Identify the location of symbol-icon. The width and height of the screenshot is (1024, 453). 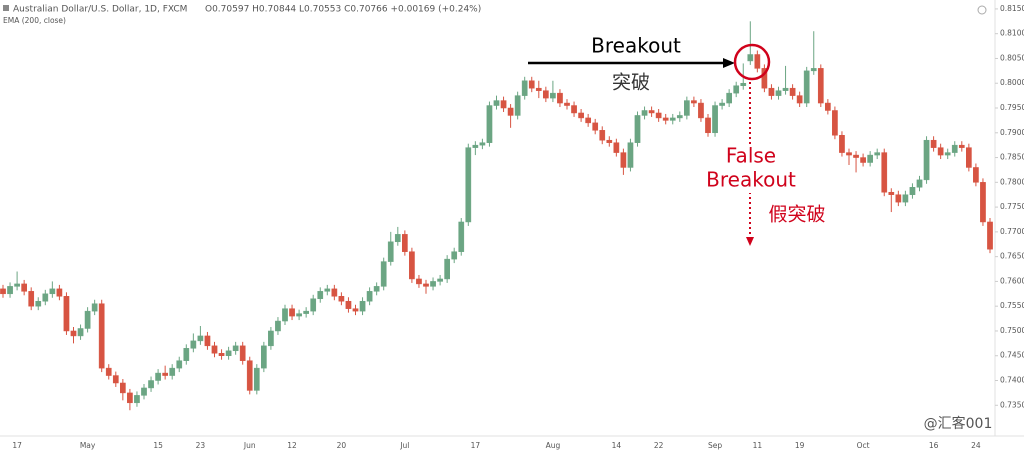
(6, 8).